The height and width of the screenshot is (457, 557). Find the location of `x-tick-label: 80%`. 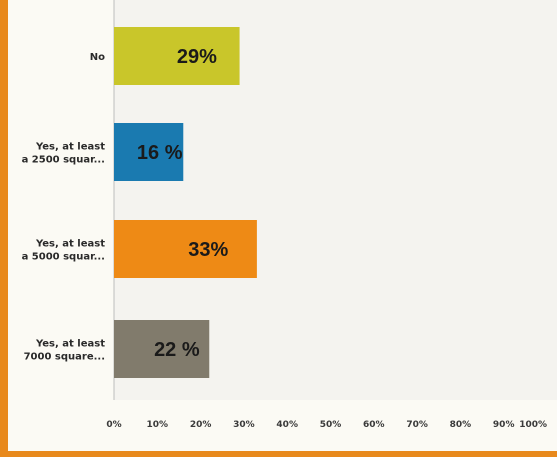

x-tick-label: 80% is located at coordinates (461, 425).